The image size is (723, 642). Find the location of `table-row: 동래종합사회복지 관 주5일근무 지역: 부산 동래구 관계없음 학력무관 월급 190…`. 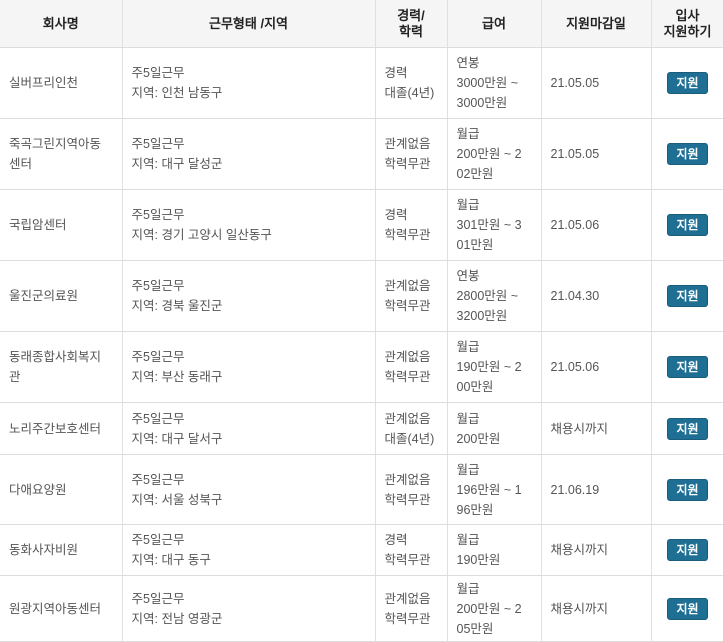

table-row: 동래종합사회복지 관 주5일근무 지역: 부산 동래구 관계없음 학력무관 월급 190… is located at coordinates (361, 367).